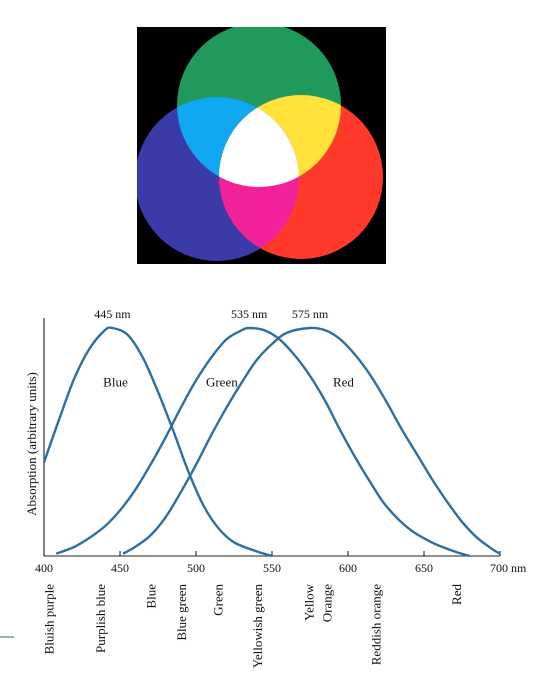 The height and width of the screenshot is (688, 557). Describe the element at coordinates (44, 568) in the screenshot. I see `x-tick-label-400: 400` at that location.